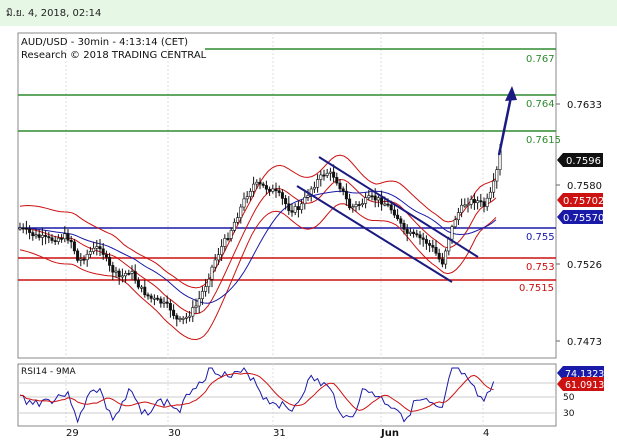 This screenshot has height=446, width=617. Describe the element at coordinates (49, 372) in the screenshot. I see `rsi-title: RSI14 - 9MA` at that location.